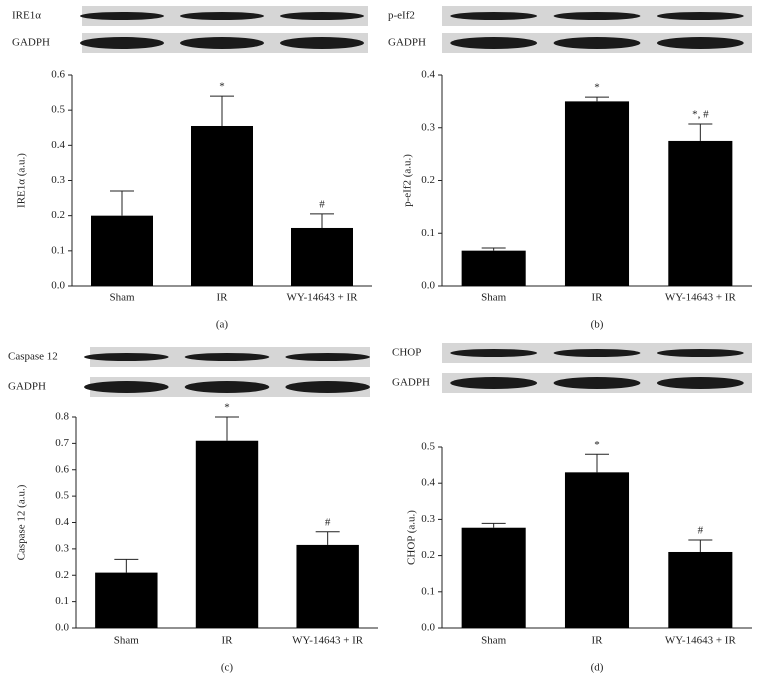  I want to click on panel-label: (b), so click(597, 325).